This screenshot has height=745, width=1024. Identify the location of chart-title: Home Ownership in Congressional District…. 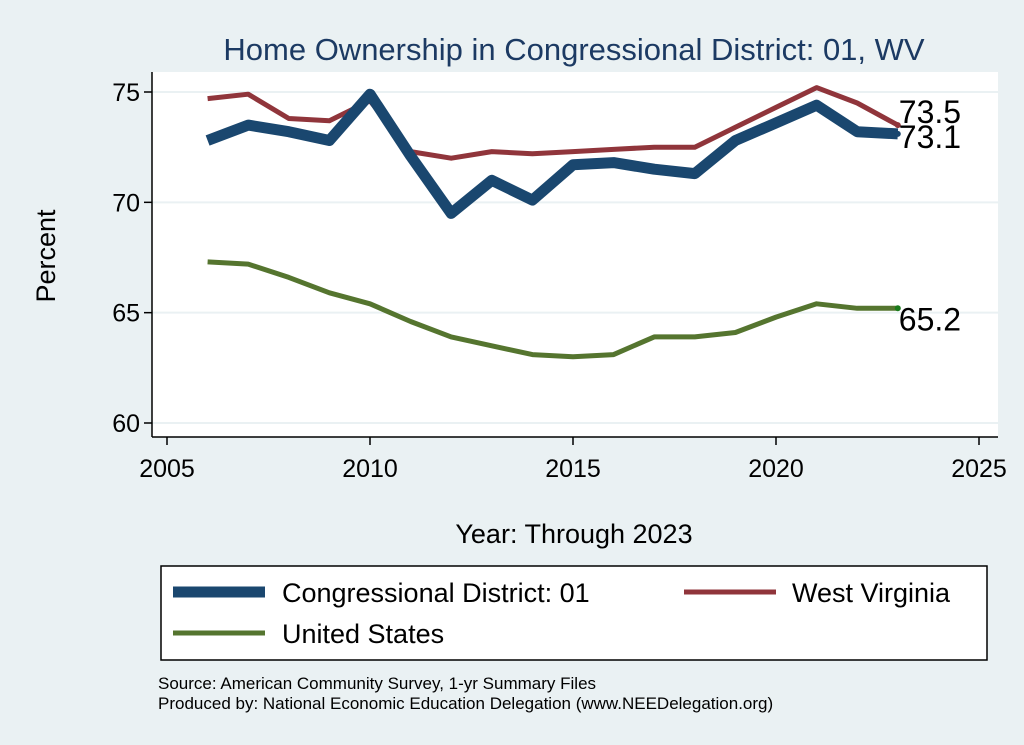
(574, 49).